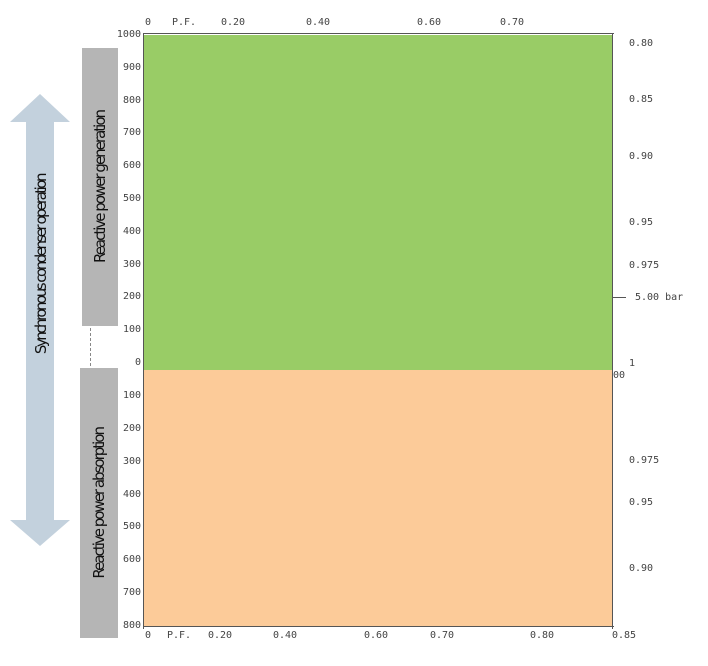 Image resolution: width=708 pixels, height=666 pixels. I want to click on bottom-tick: 0.40, so click(285, 635).